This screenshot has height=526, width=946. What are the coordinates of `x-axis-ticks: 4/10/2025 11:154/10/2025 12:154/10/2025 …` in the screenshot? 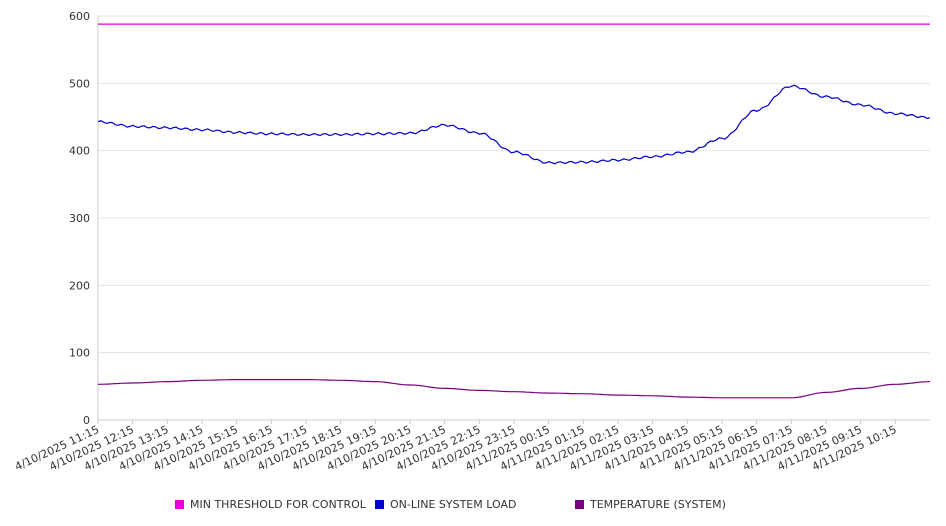 It's located at (456, 446).